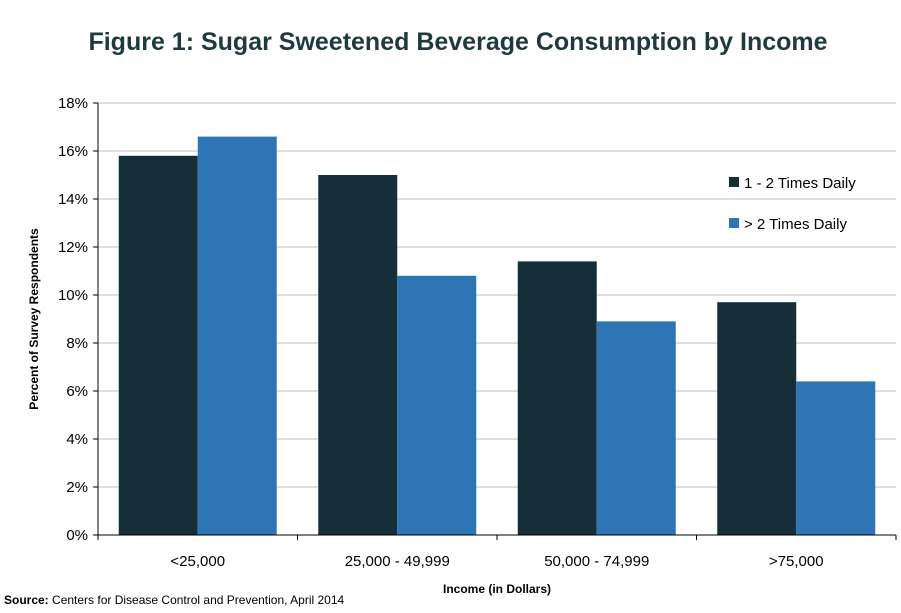 The image size is (901, 613). Describe the element at coordinates (77, 487) in the screenshot. I see `y-tick-label: 2%` at that location.